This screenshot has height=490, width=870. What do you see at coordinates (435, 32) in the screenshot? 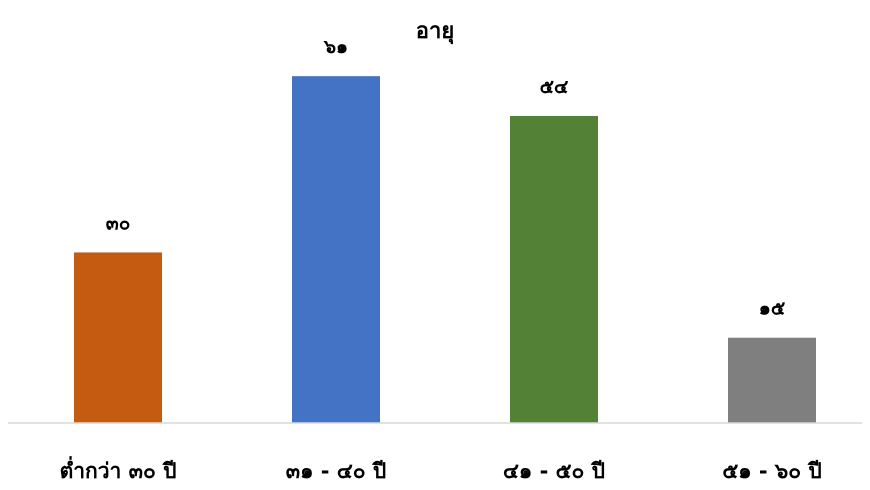
I see `chart-title: อายุ` at bounding box center [435, 32].